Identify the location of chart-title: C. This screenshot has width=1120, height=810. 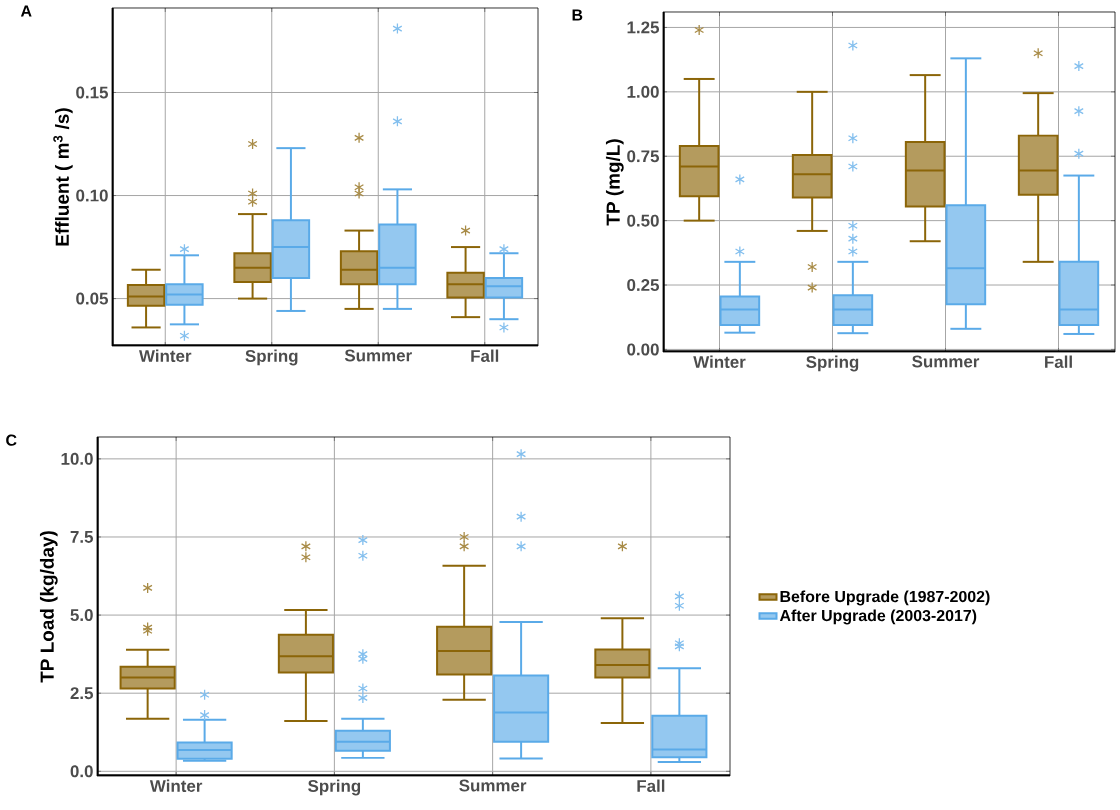
(11, 440).